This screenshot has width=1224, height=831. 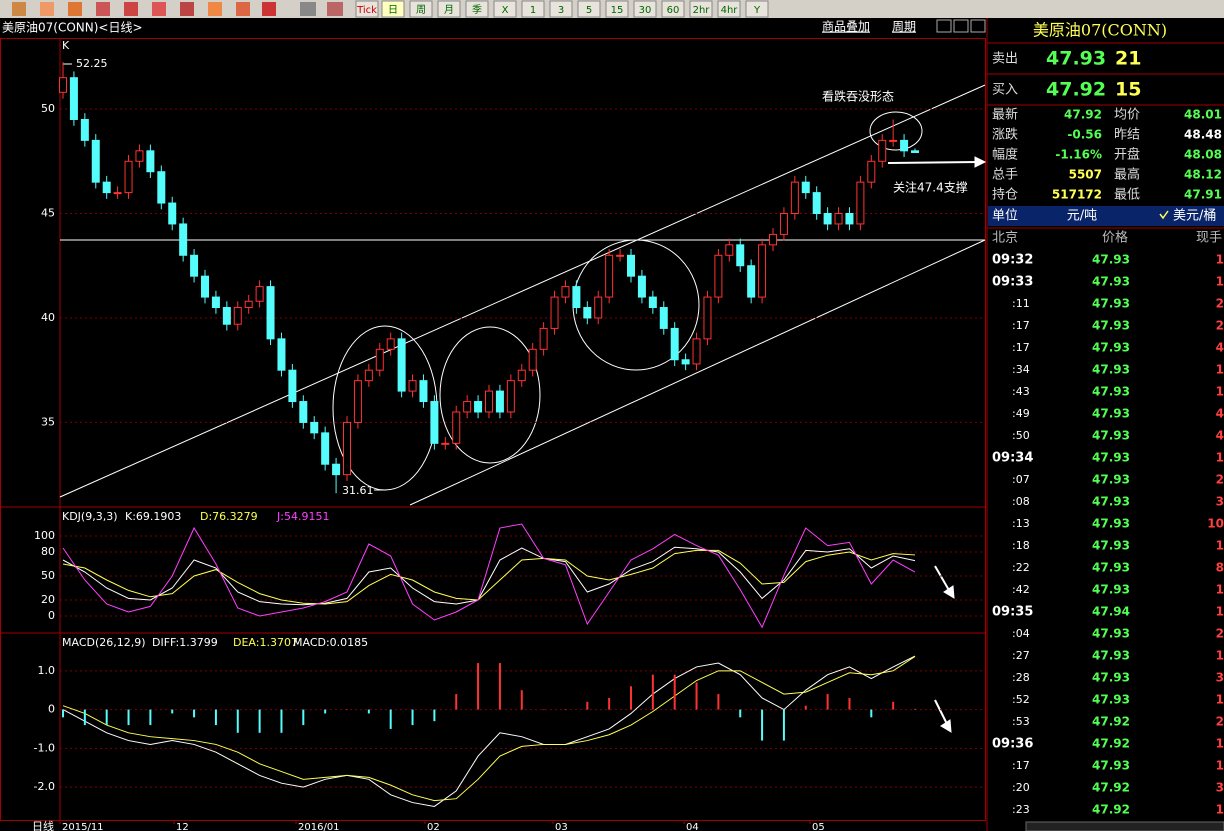 I want to click on unit-option: 美元/桶, so click(x=1194, y=216).